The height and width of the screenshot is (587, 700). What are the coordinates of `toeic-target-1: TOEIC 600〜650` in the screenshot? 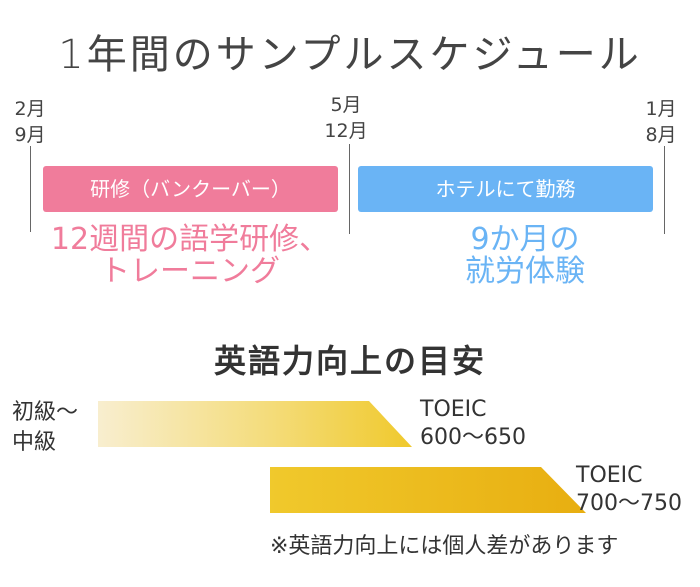 It's located at (473, 424).